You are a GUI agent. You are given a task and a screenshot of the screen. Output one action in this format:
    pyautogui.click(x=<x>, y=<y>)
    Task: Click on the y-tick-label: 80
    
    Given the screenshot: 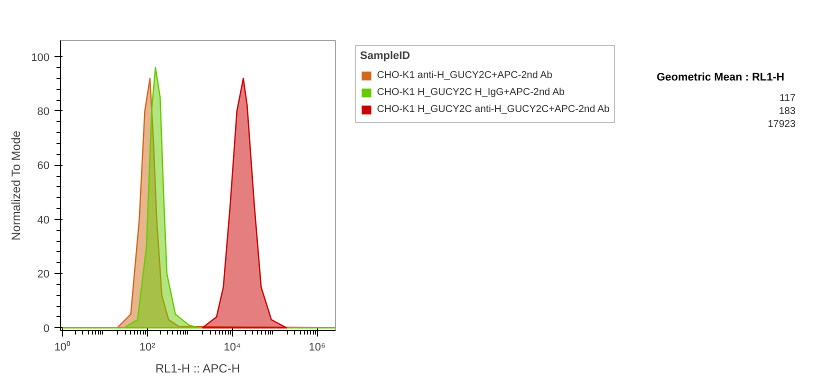 What is the action you would take?
    pyautogui.click(x=43, y=112)
    